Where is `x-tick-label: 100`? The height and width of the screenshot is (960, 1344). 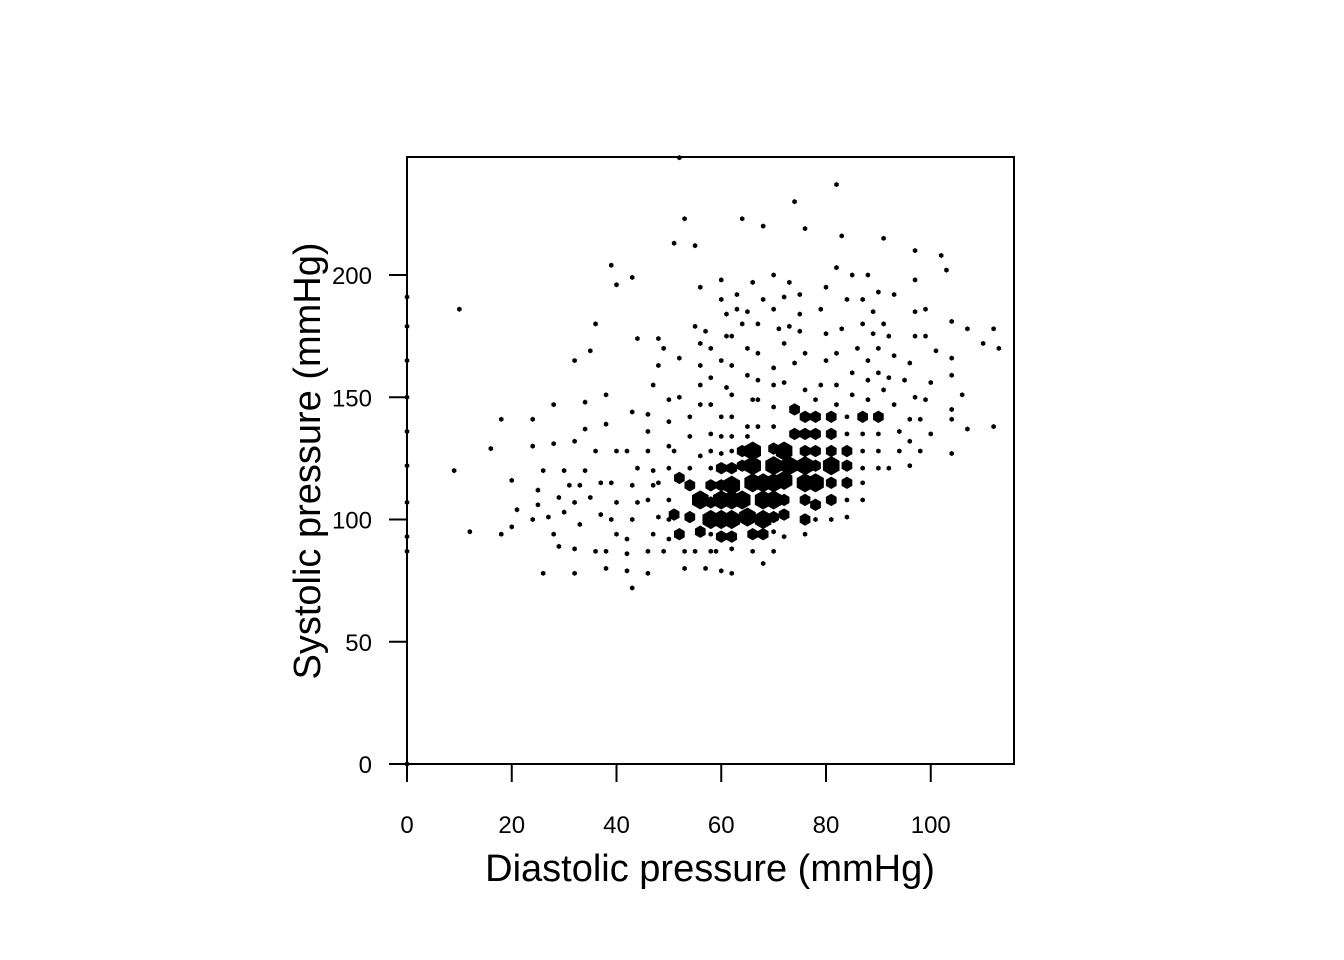 x-tick-label: 100 is located at coordinates (931, 825).